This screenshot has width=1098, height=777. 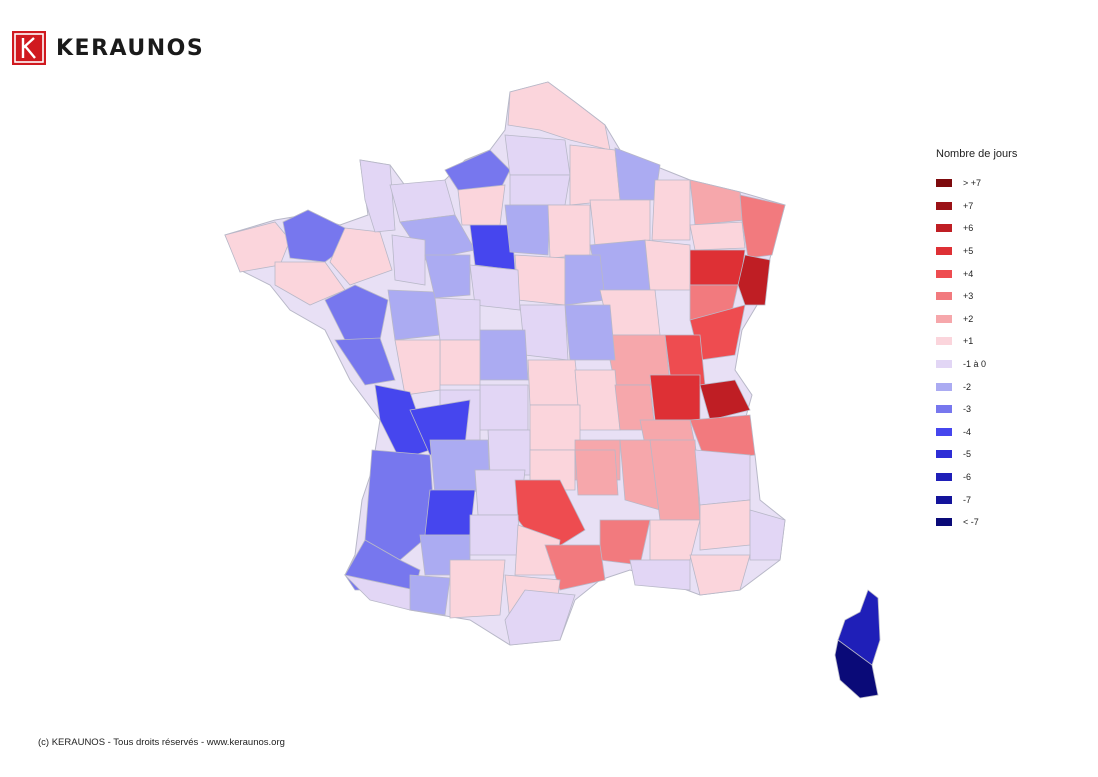 What do you see at coordinates (976, 386) in the screenshot?
I see `legend-item: -2` at bounding box center [976, 386].